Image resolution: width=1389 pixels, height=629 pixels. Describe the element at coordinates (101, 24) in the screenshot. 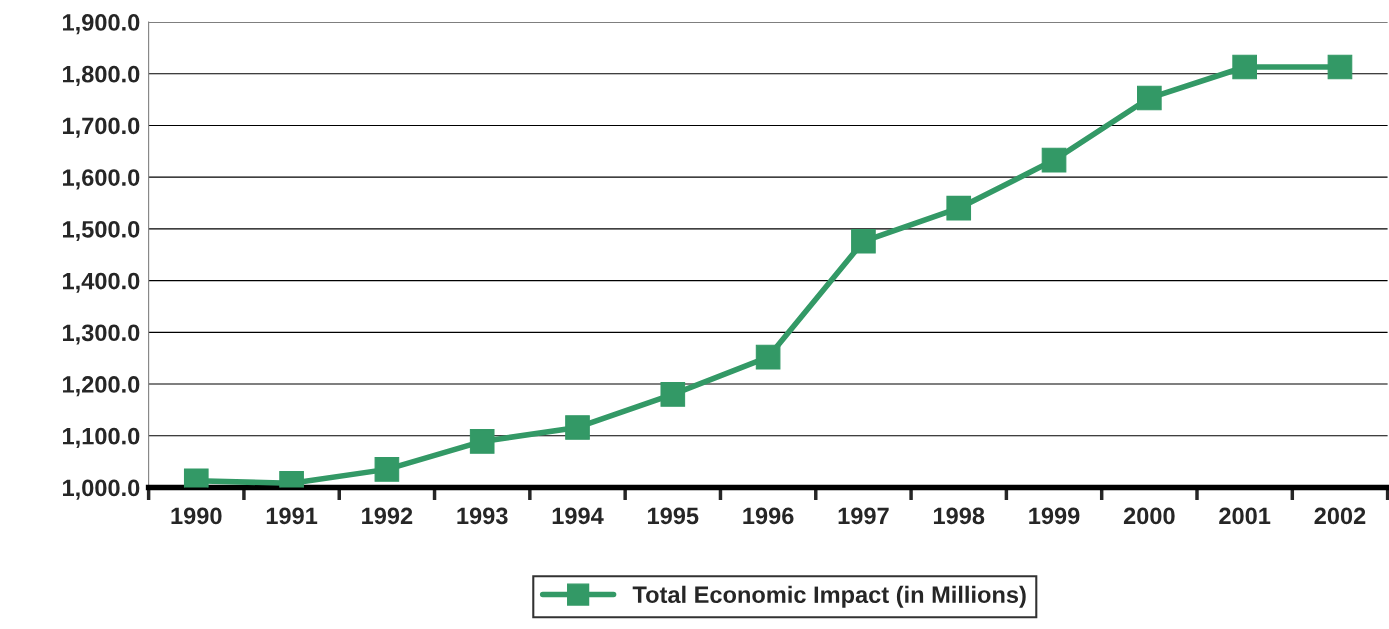

I see `y-tick-label: 1,900.0` at that location.